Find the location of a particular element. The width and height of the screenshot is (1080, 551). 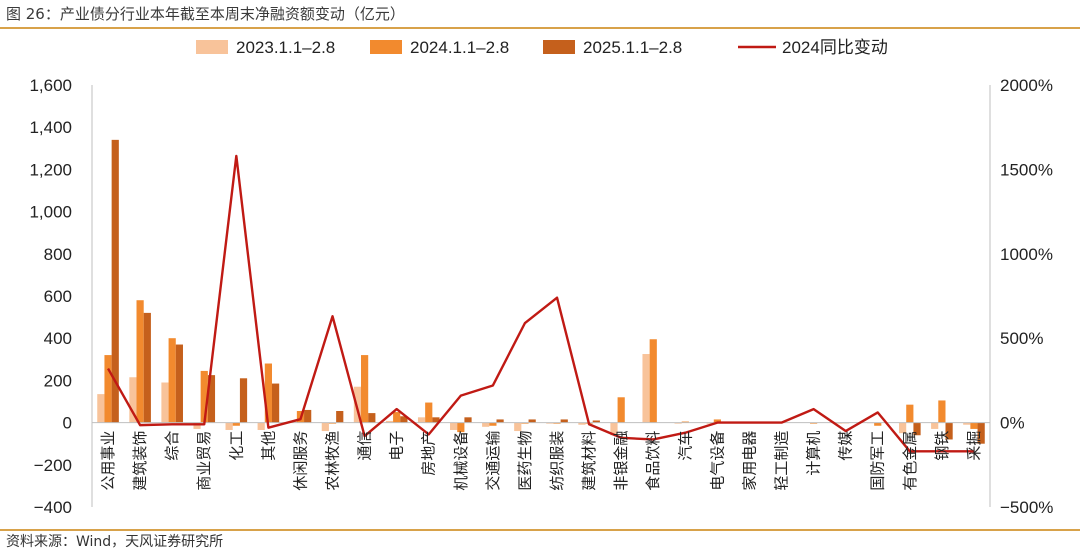

category-label: 通信 is located at coordinates (365, 446).